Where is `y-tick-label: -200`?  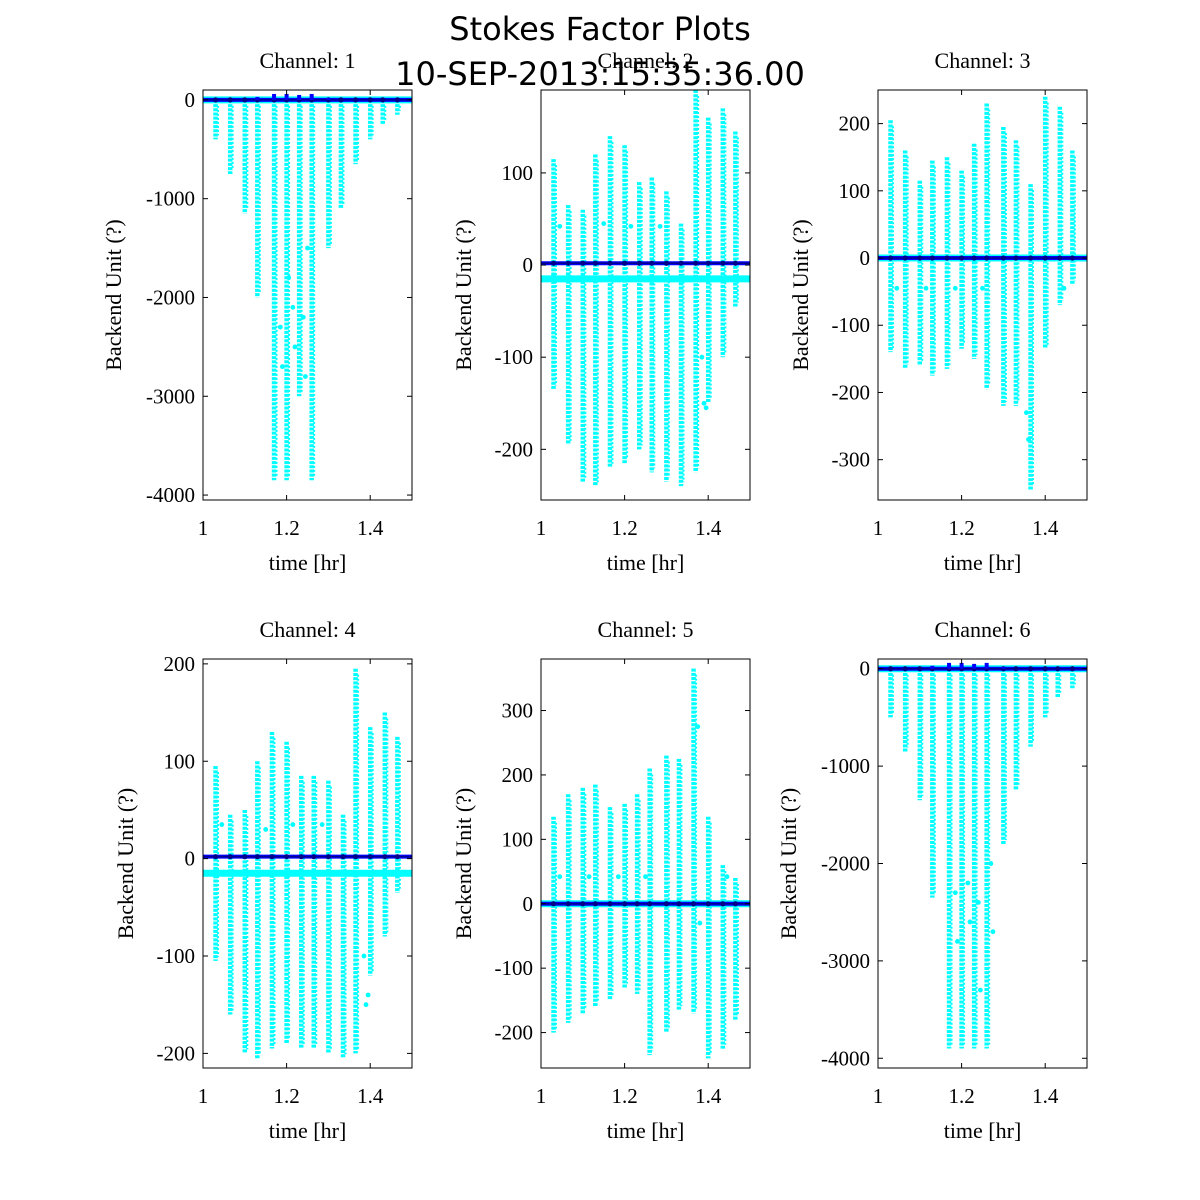 y-tick-label: -200 is located at coordinates (514, 449).